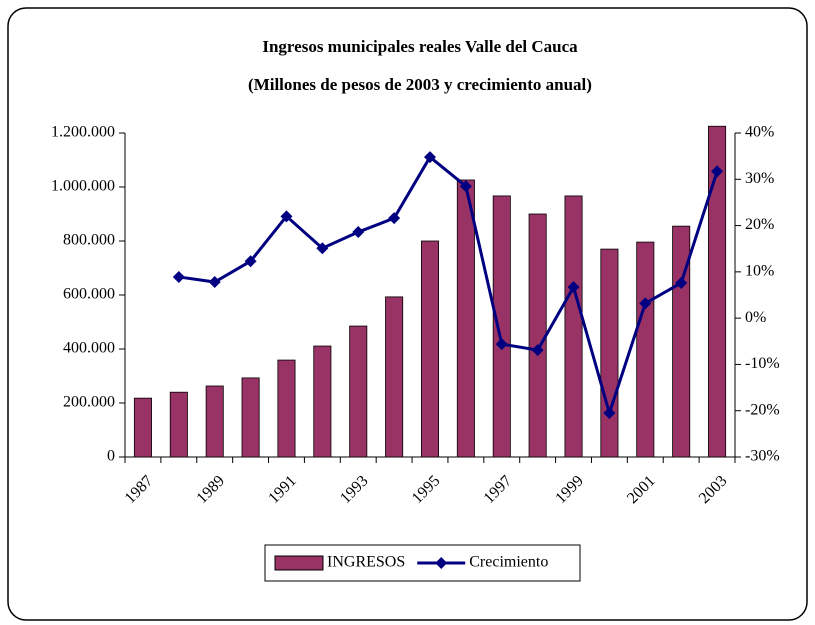  I want to click on legend-marker, so click(441, 563).